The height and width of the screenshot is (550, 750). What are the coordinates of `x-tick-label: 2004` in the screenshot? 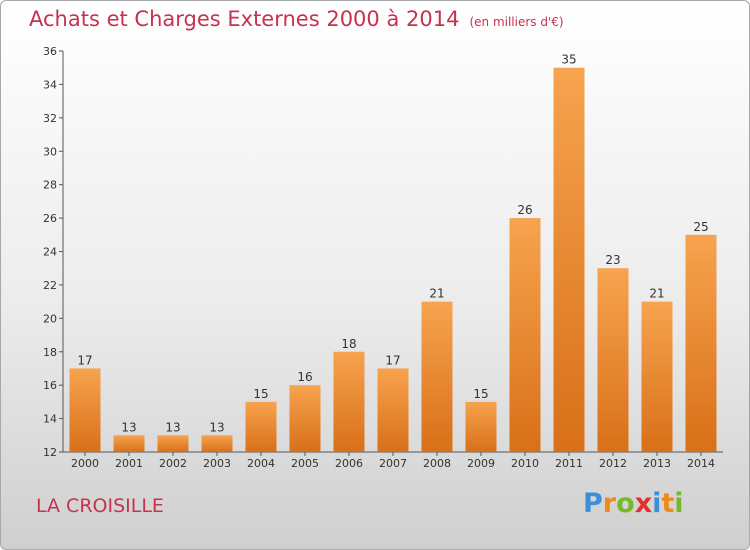 It's located at (261, 463).